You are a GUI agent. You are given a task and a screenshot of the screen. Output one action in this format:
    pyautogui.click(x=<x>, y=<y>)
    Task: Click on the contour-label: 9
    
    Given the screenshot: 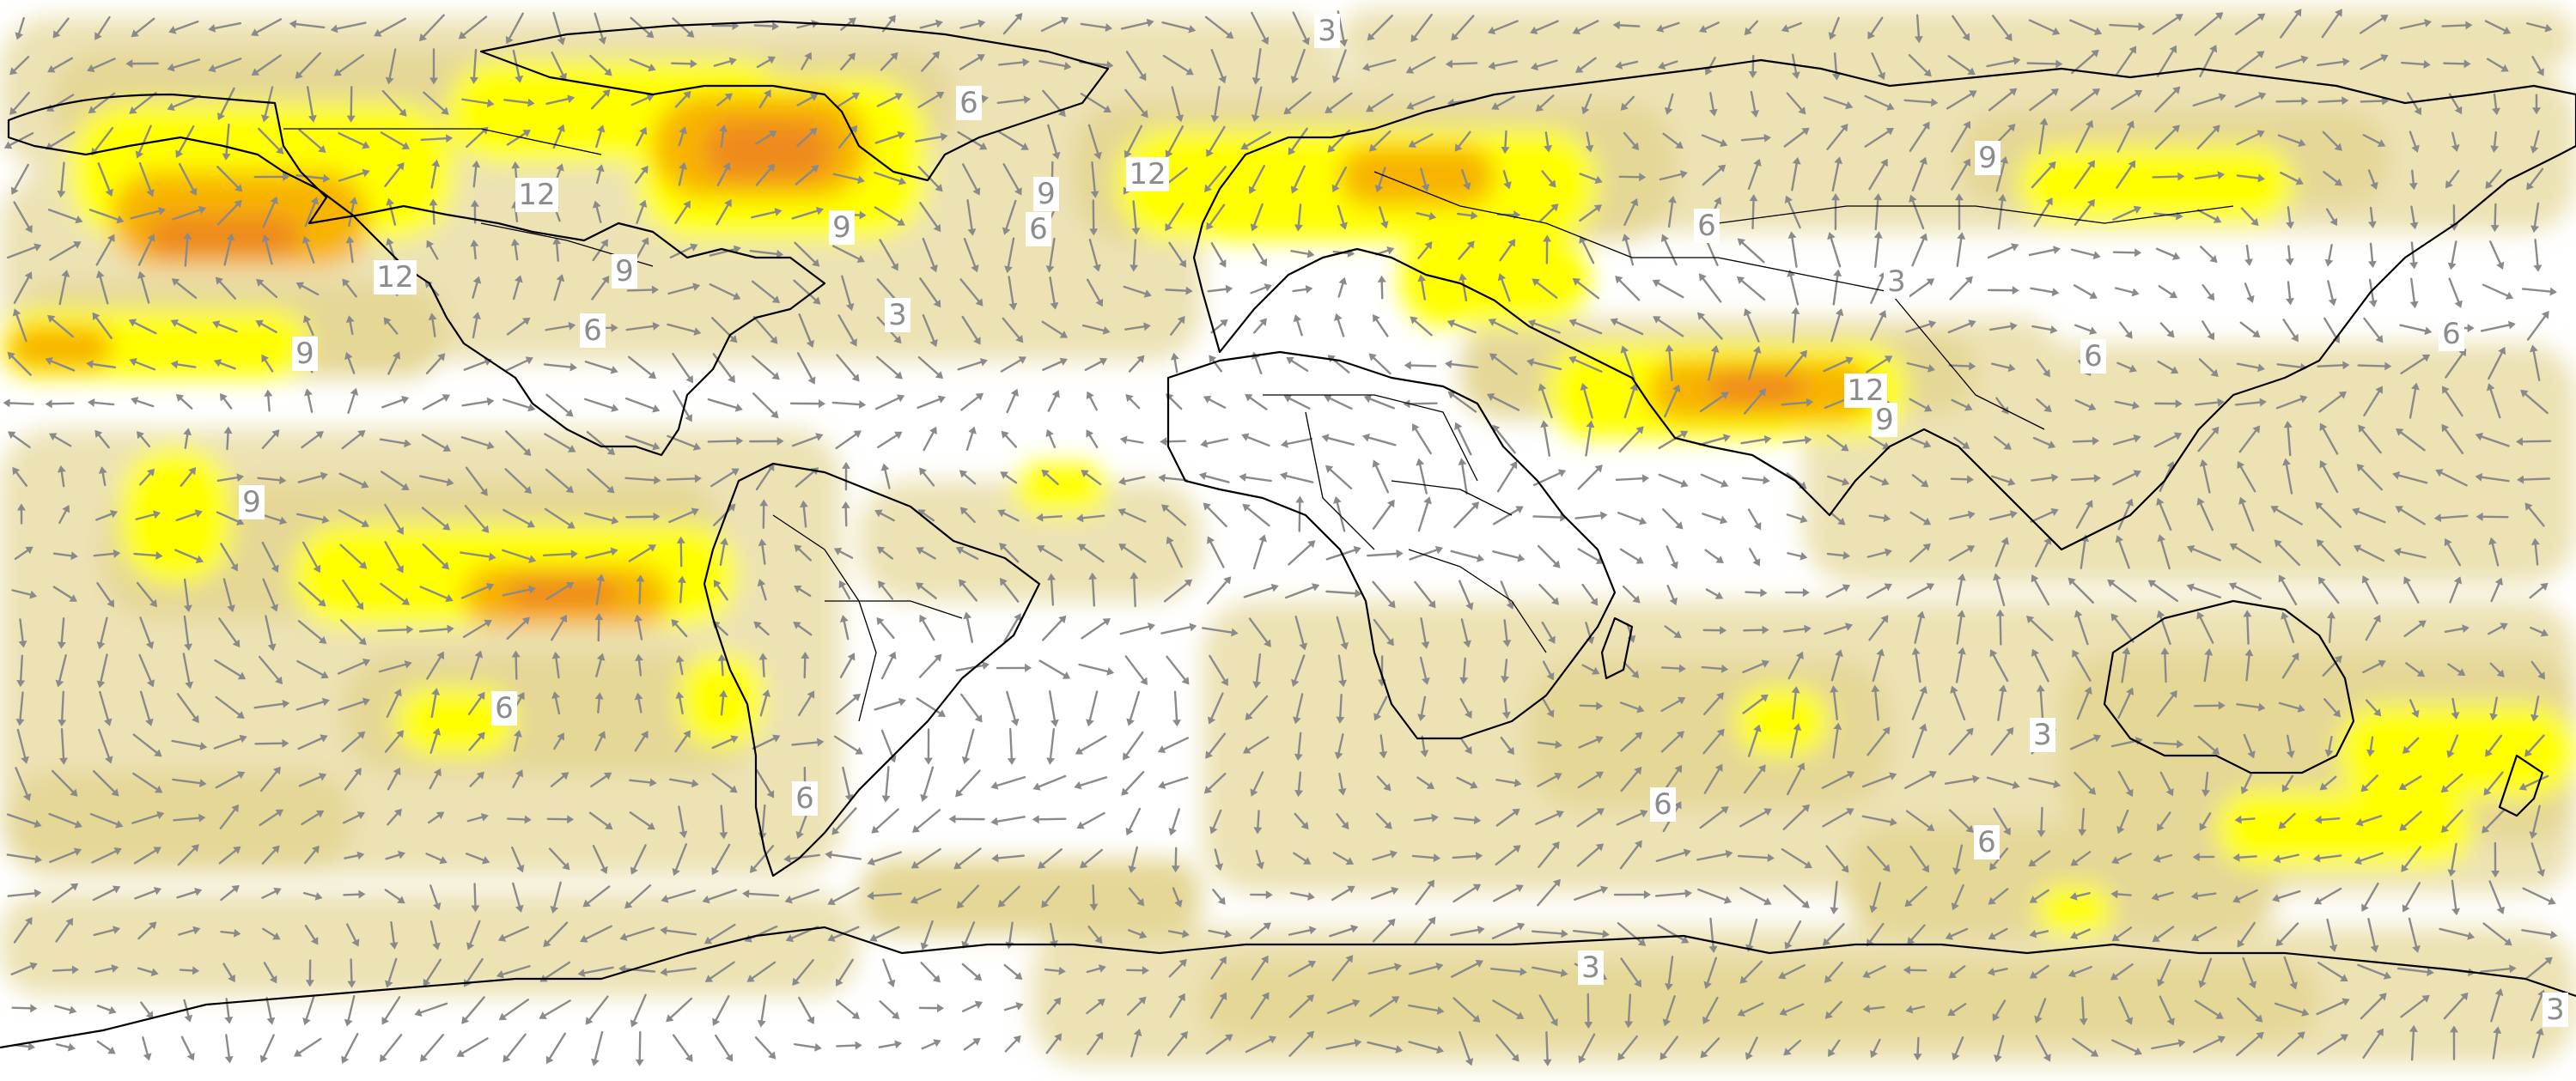 What is the action you would take?
    pyautogui.click(x=1884, y=420)
    